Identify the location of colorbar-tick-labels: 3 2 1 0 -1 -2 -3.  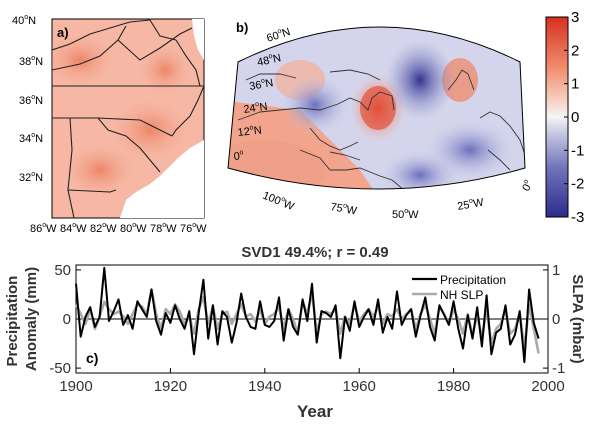
(574, 117).